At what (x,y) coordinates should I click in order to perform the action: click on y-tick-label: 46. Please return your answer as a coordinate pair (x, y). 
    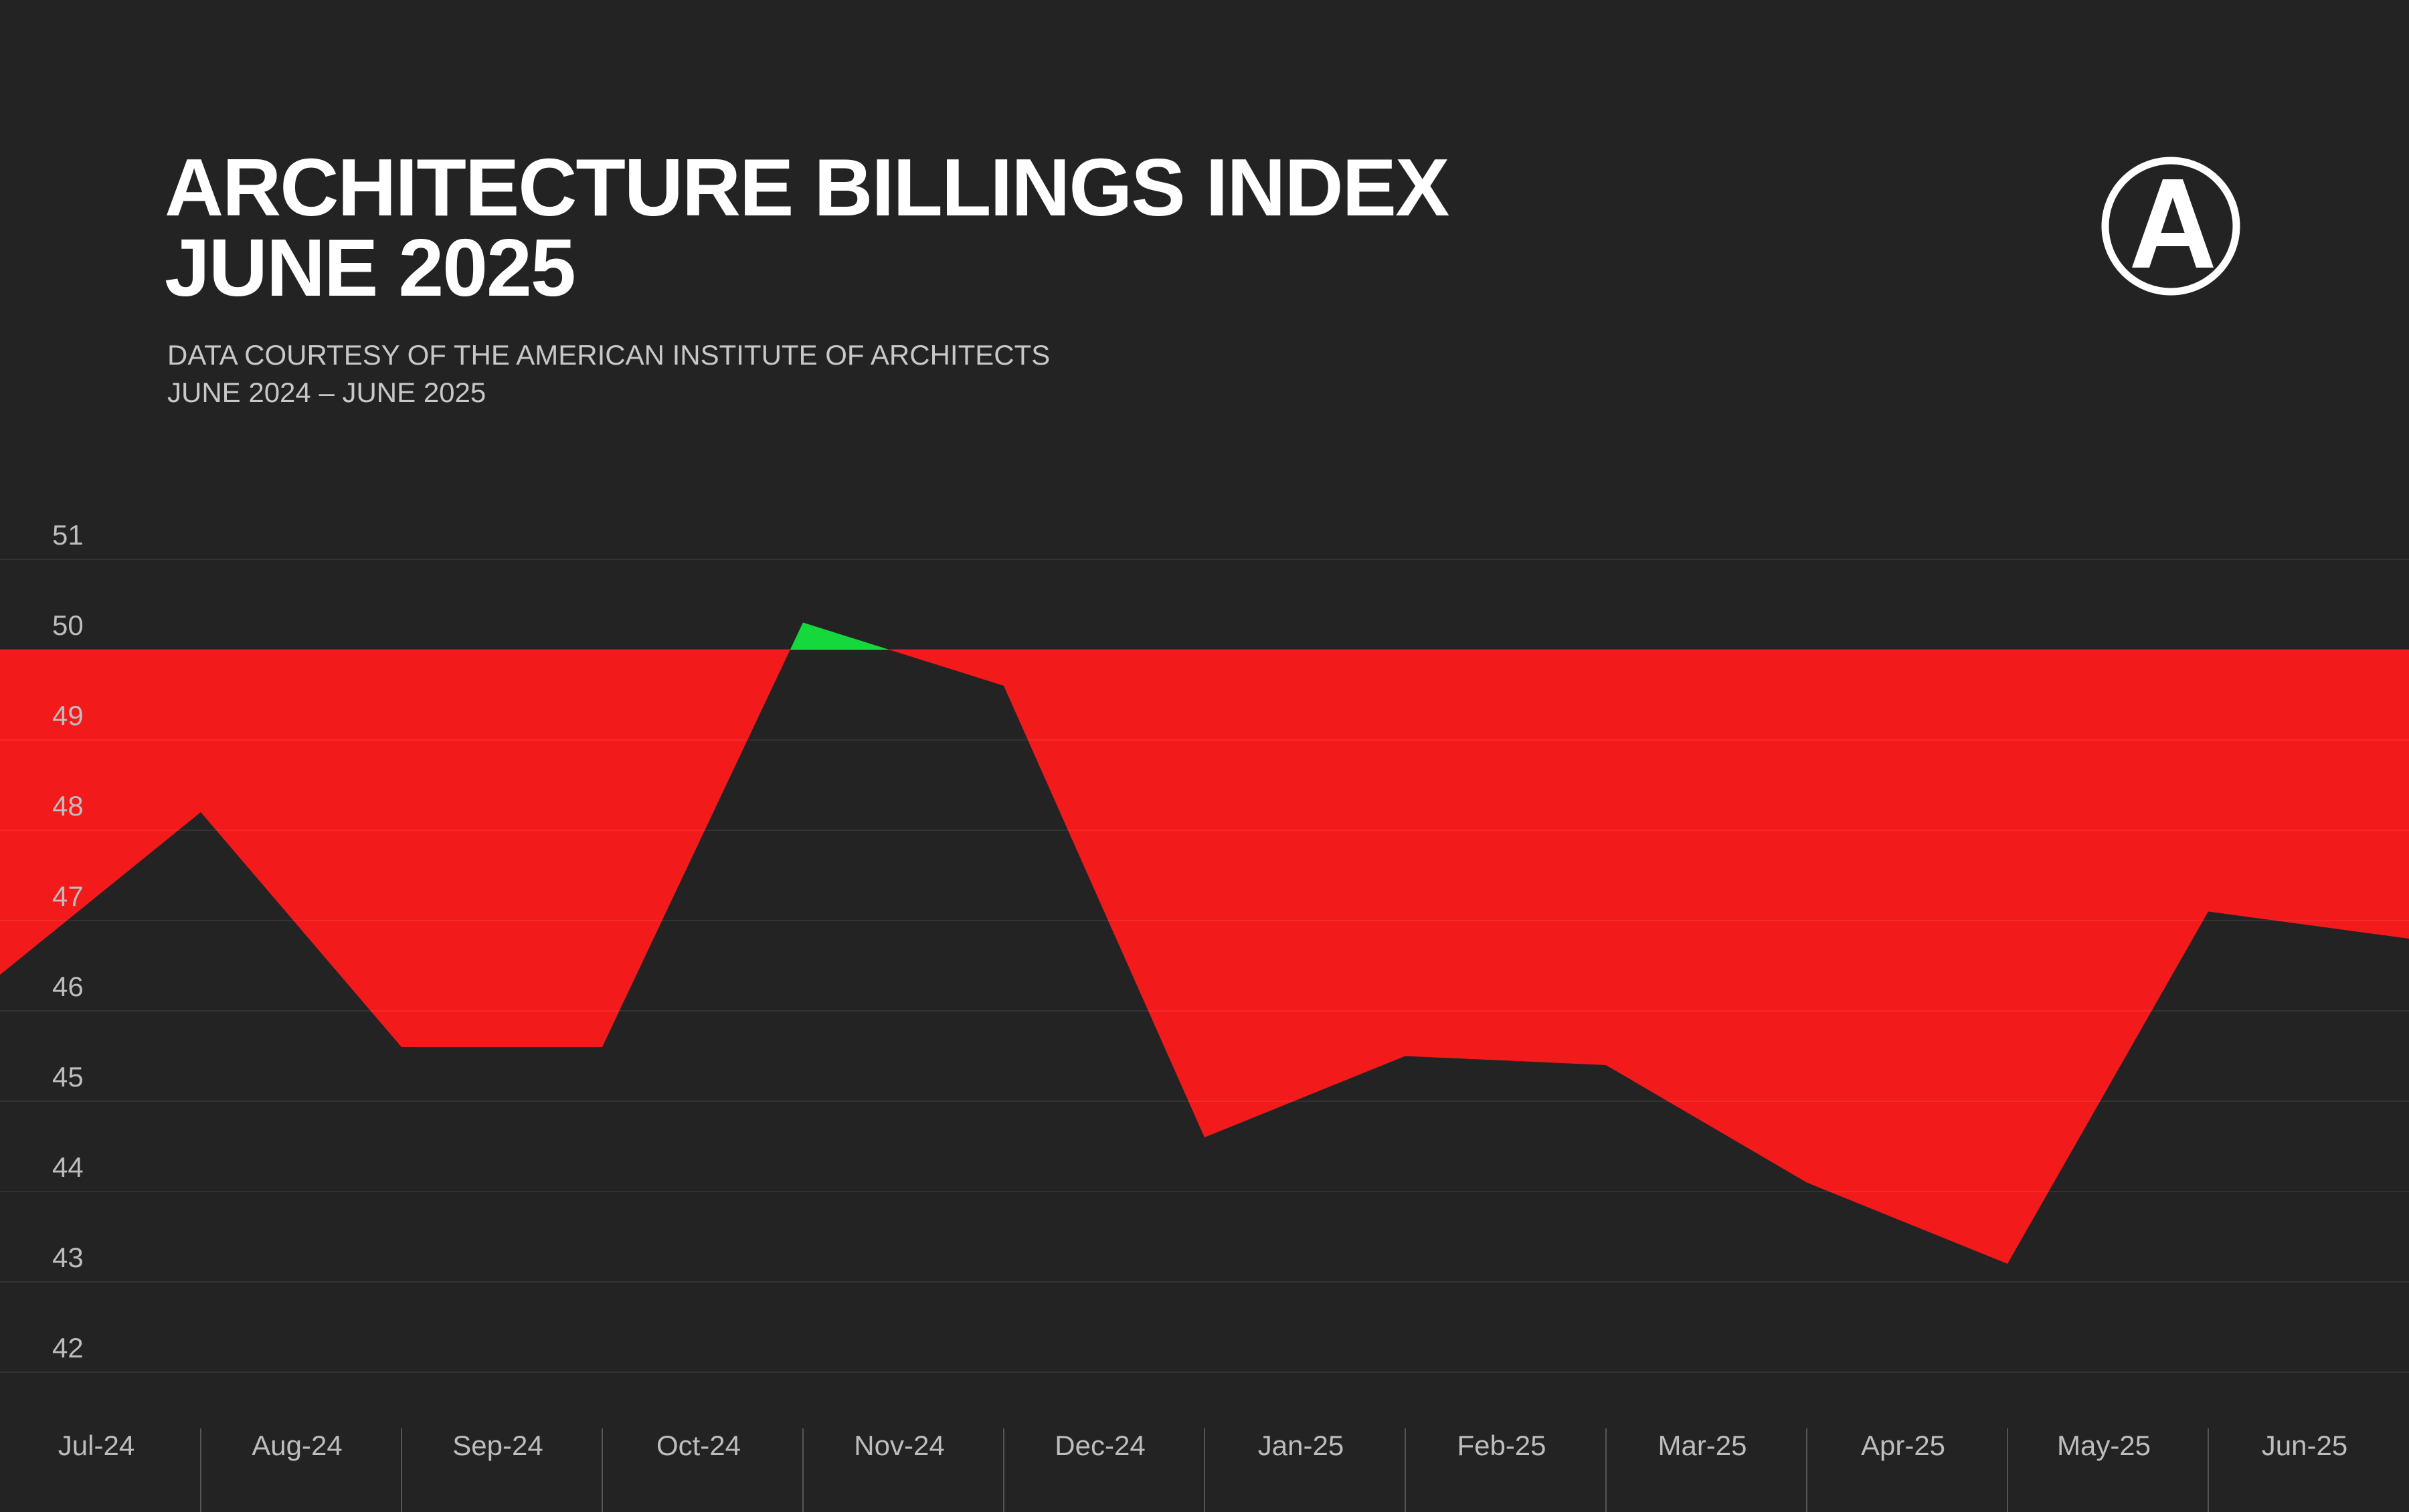
    Looking at the image, I should click on (68, 986).